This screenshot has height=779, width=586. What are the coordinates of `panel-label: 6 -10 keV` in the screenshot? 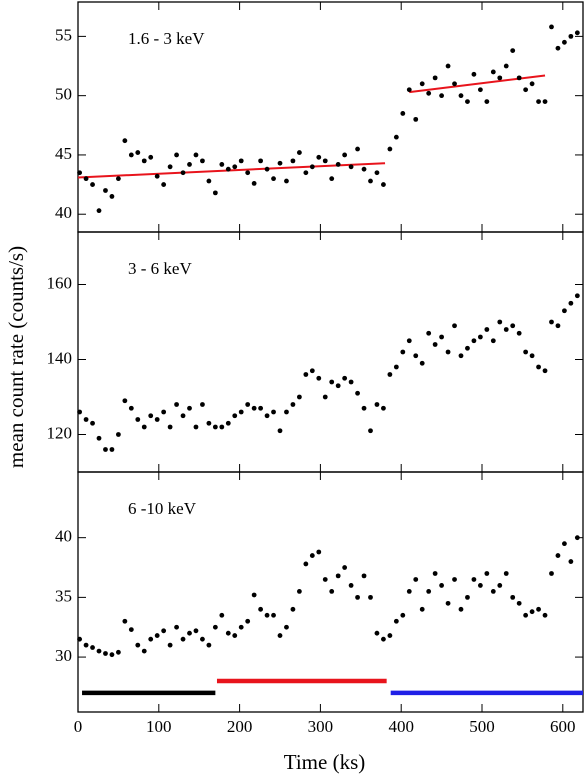 It's located at (162, 508).